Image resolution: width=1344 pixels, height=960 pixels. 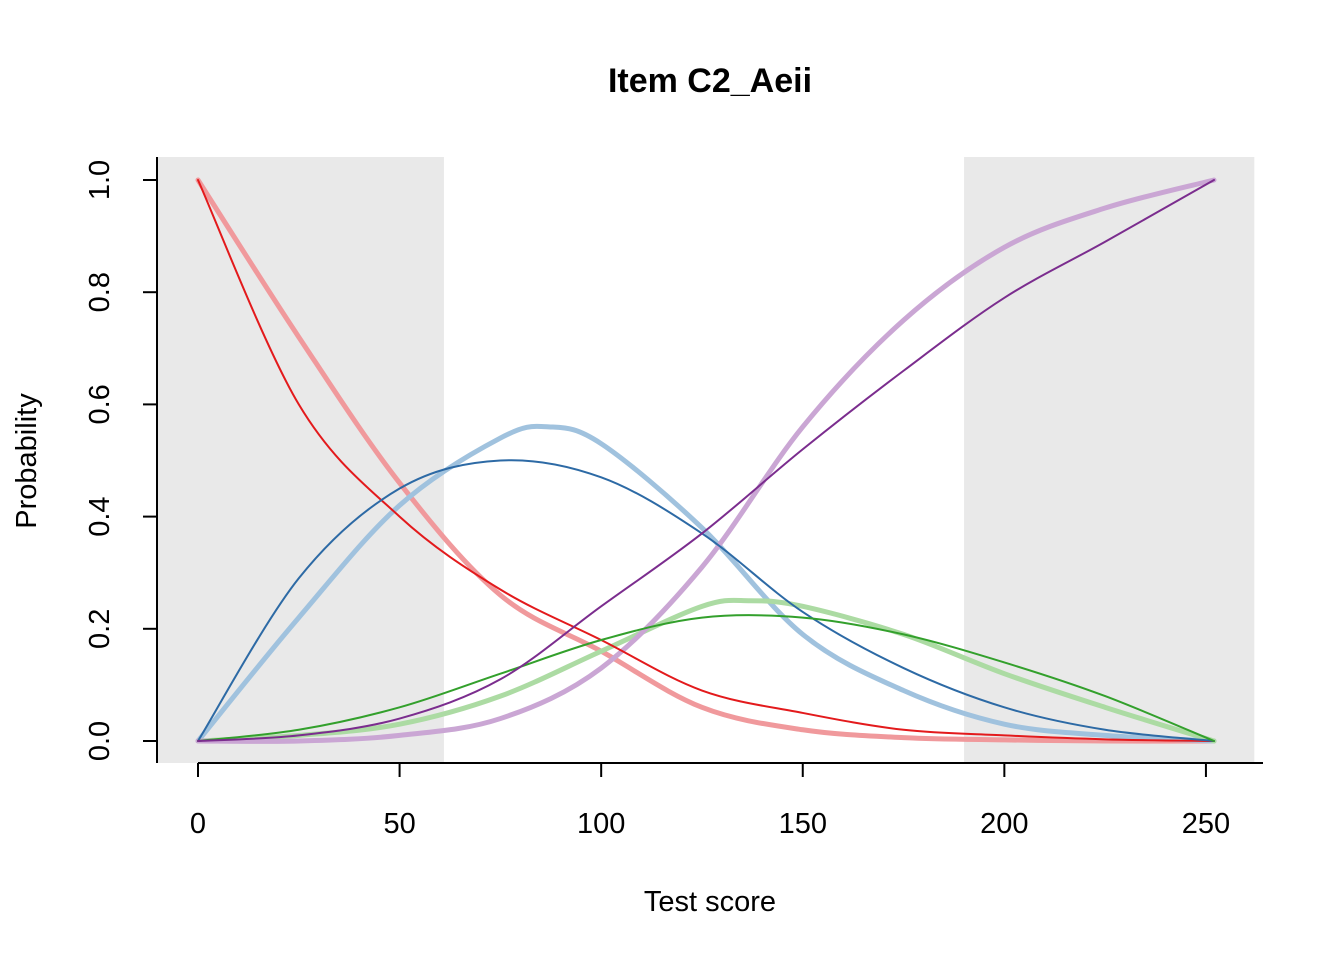 I want to click on y-axis-label: Probability, so click(x=27, y=461).